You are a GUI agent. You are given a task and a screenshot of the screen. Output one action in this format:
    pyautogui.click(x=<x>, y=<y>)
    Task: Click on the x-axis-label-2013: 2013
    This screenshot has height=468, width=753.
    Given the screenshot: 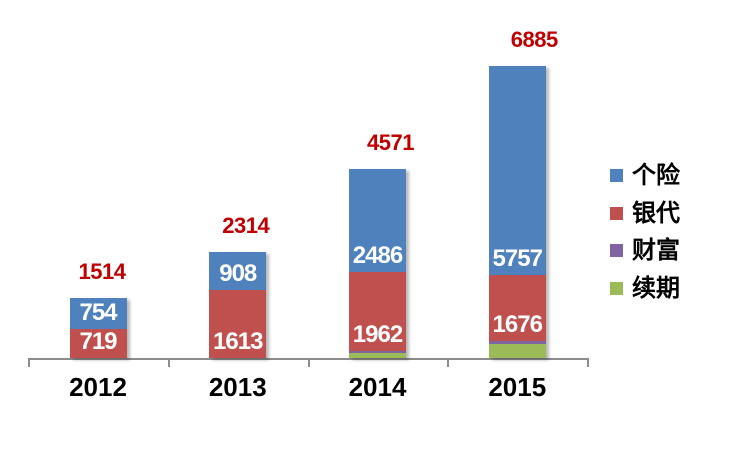 What is the action you would take?
    pyautogui.click(x=237, y=387)
    